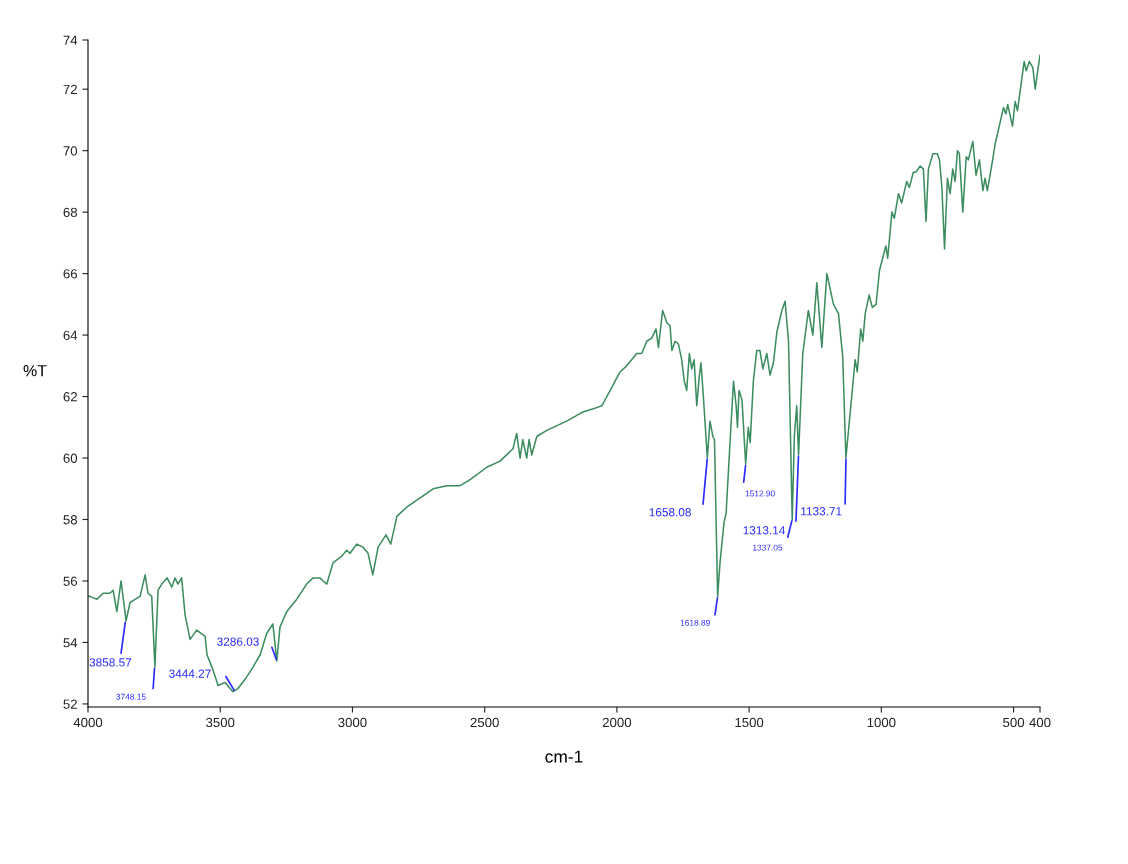 The width and height of the screenshot is (1128, 864). What do you see at coordinates (35, 371) in the screenshot?
I see `y-axis-title: %T` at bounding box center [35, 371].